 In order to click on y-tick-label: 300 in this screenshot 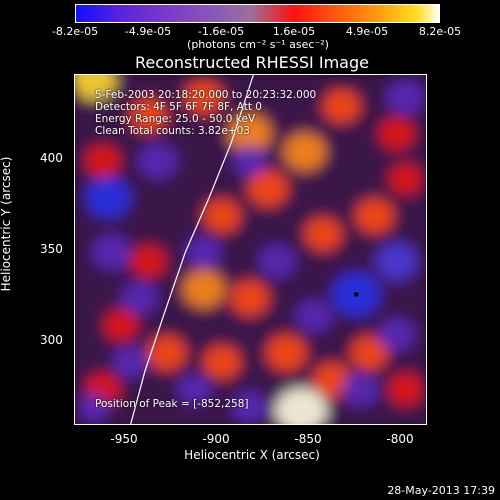, I will do `click(51, 340)`.